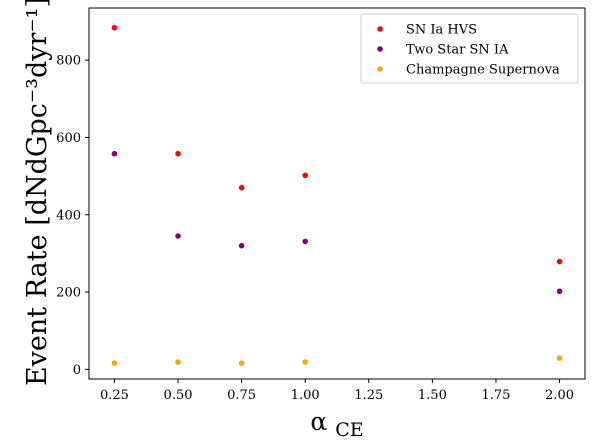 The width and height of the screenshot is (593, 445). Describe the element at coordinates (349, 430) in the screenshot. I see `x-axis-label-subscript: CE` at that location.